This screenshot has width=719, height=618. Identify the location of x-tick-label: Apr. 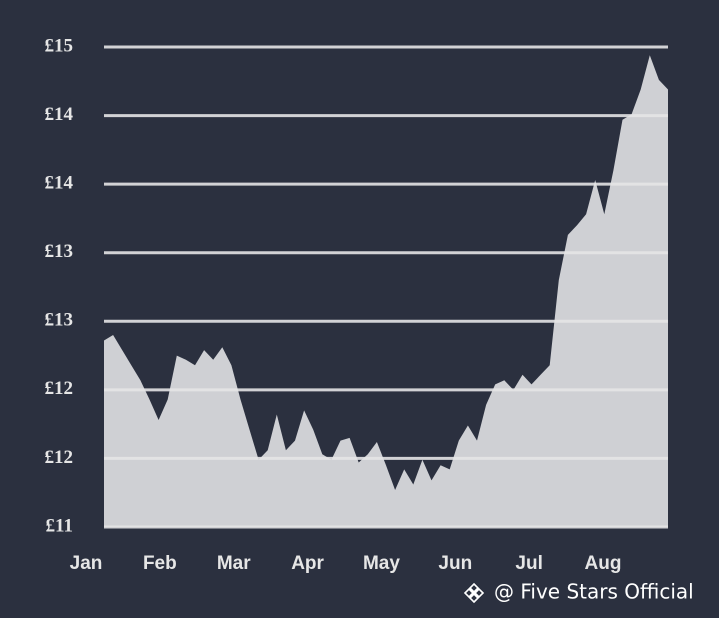
(307, 563).